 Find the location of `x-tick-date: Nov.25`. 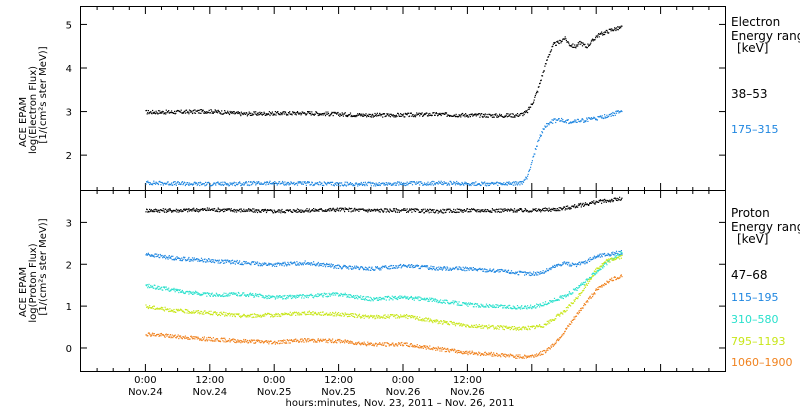

x-tick-date: Nov.25 is located at coordinates (274, 392).